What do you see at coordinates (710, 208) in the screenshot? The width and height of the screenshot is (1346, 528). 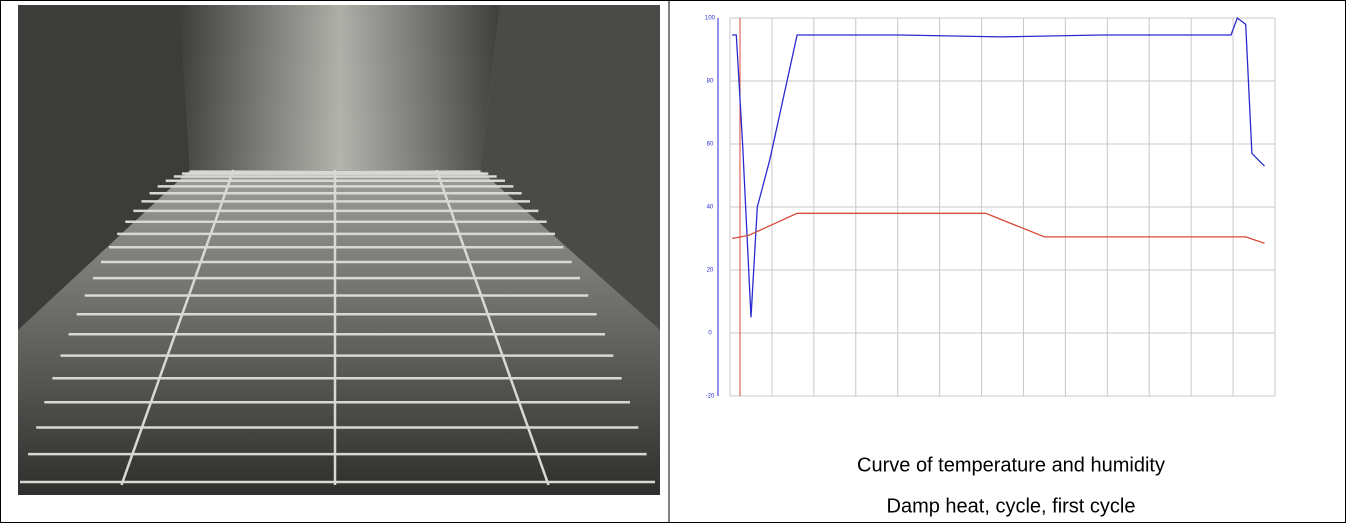 I see `y-tick-label: 40` at bounding box center [710, 208].